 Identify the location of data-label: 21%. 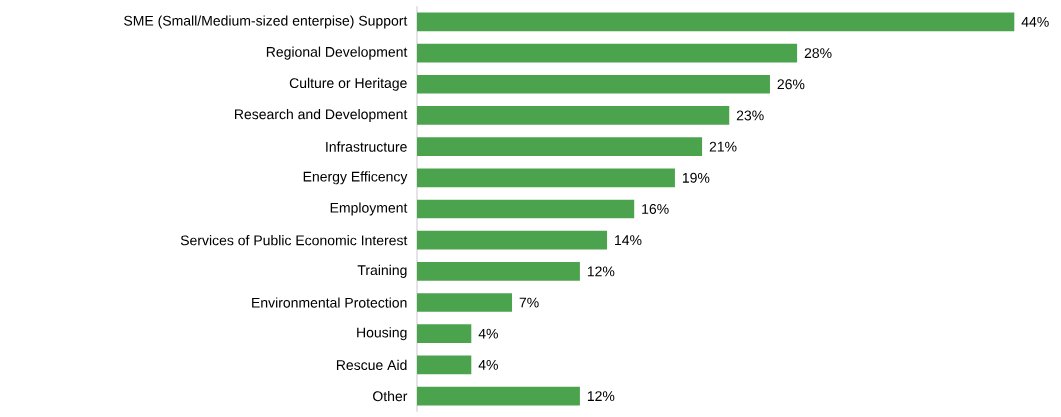
(723, 146).